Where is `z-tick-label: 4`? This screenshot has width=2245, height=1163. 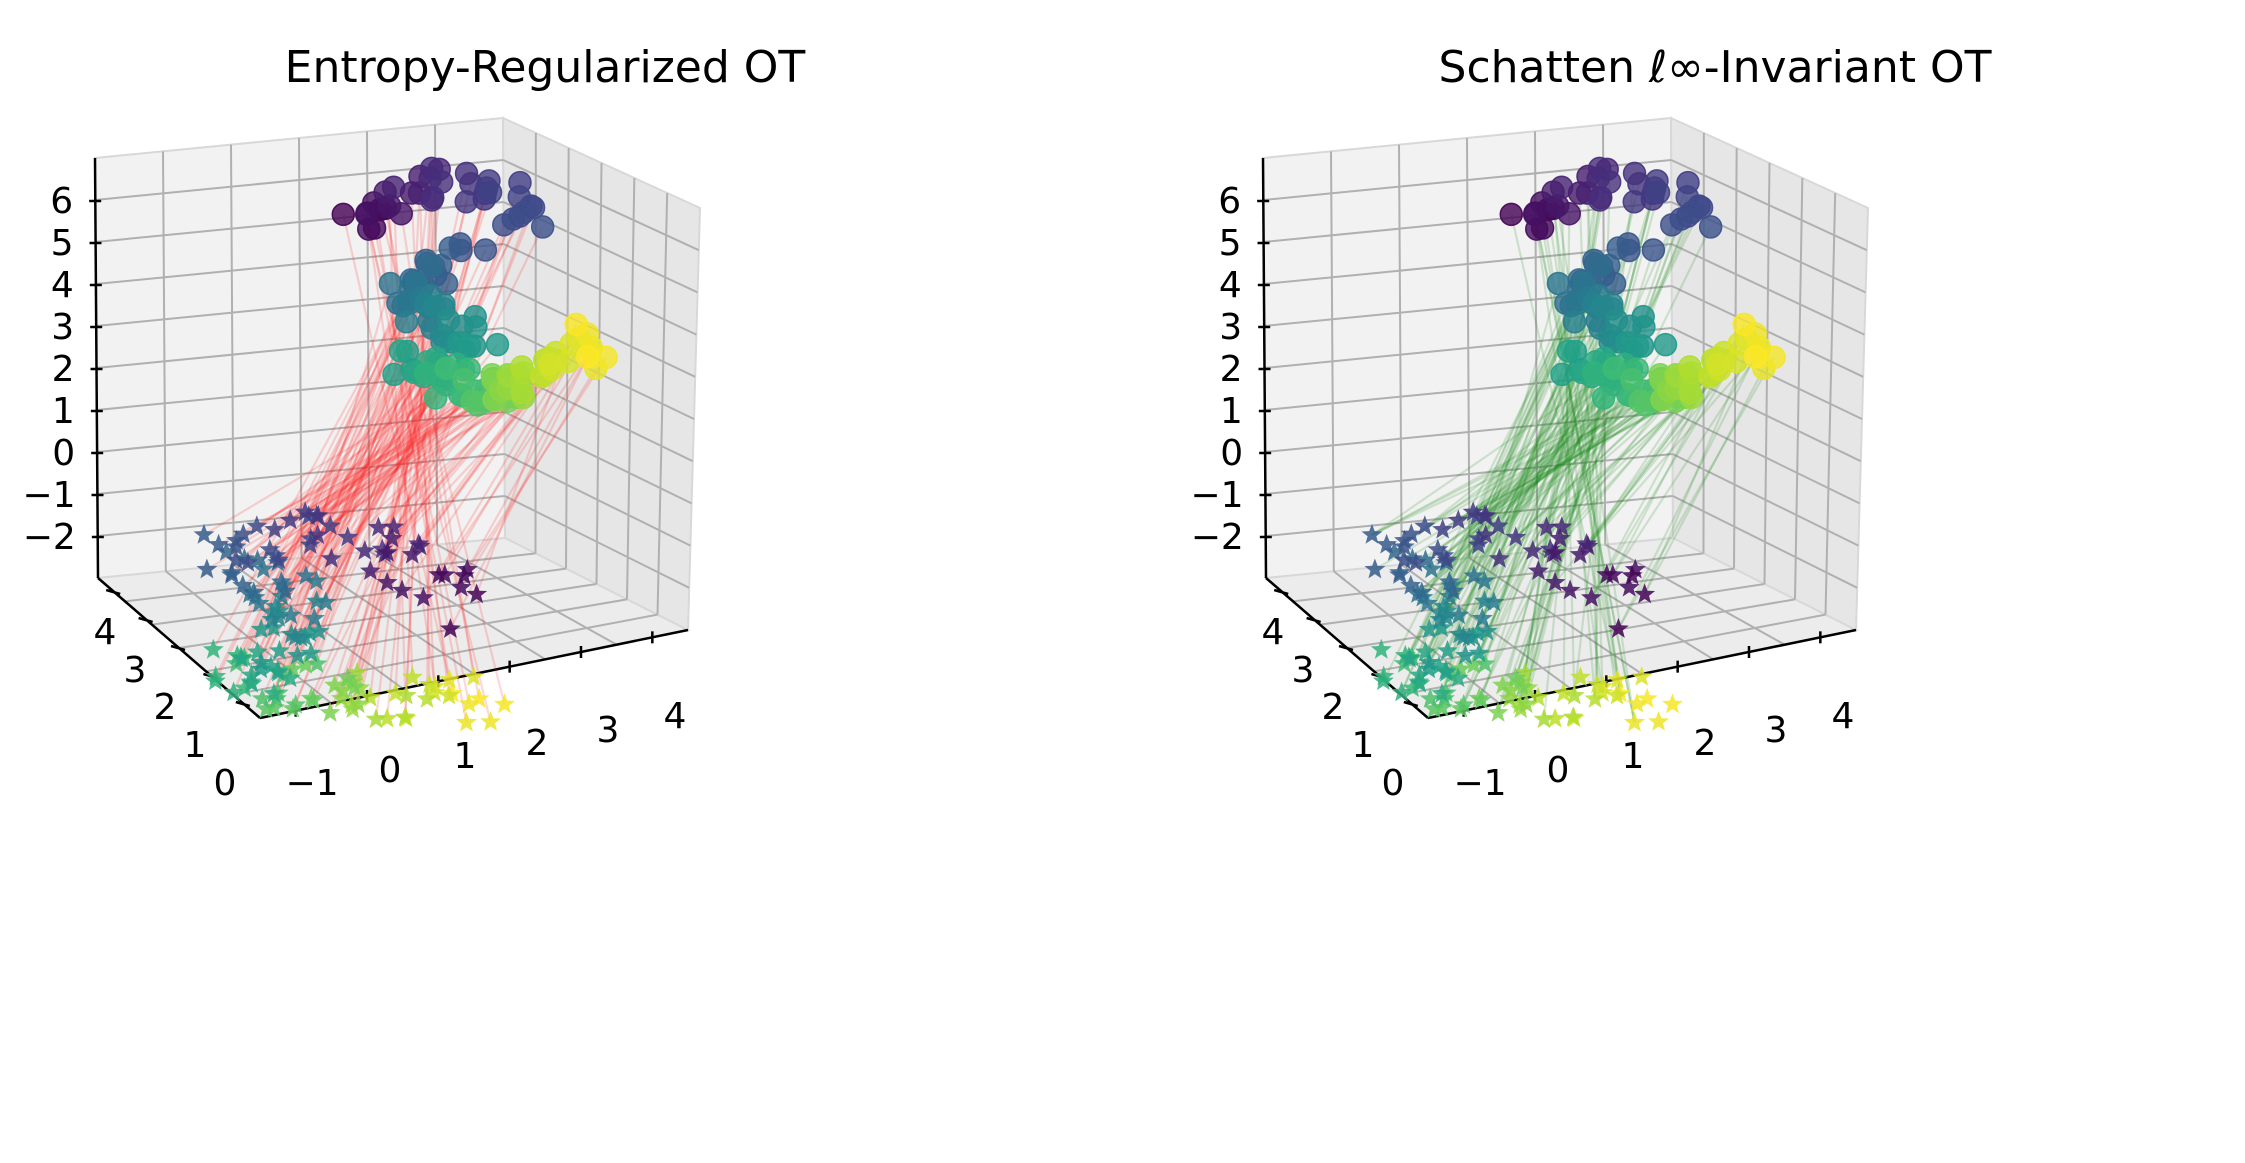
z-tick-label: 4 is located at coordinates (1230, 285).